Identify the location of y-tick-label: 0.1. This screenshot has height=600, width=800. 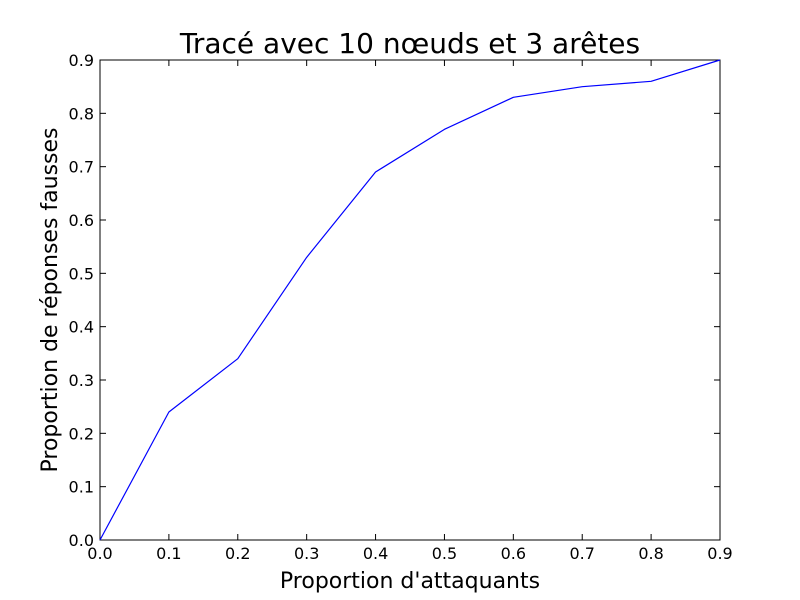
(81, 487).